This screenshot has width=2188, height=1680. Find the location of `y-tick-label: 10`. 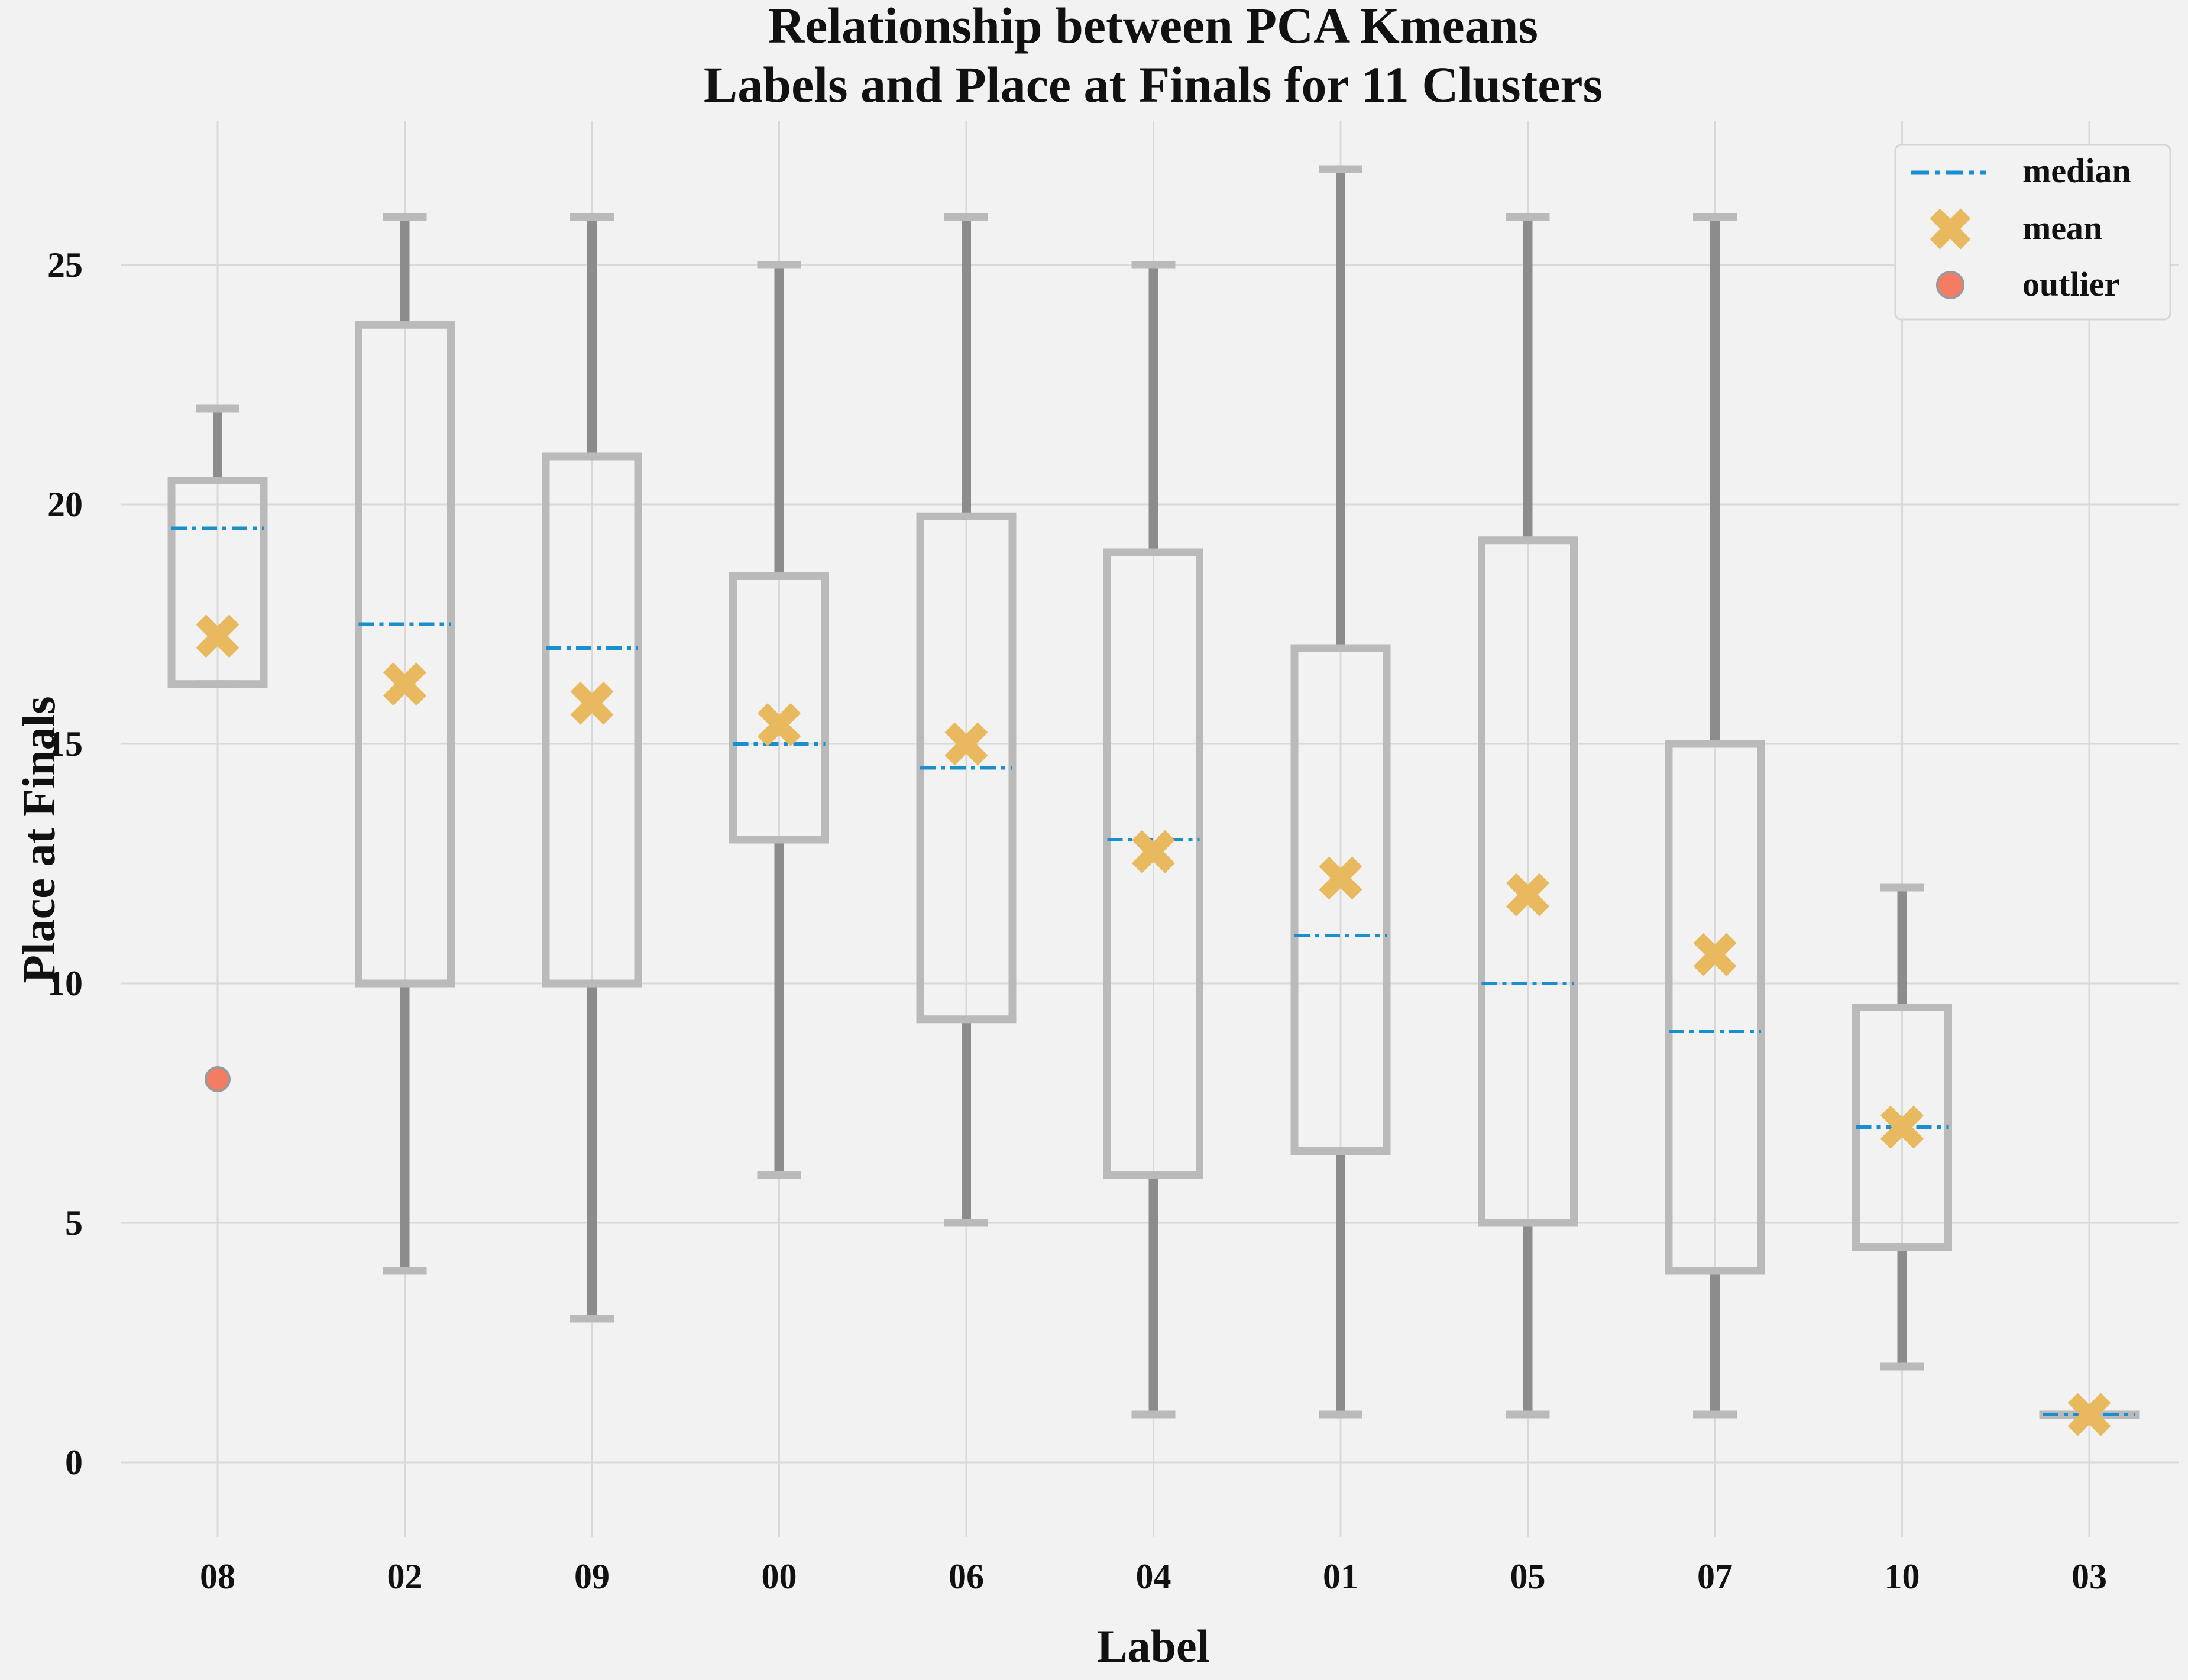

y-tick-label: 10 is located at coordinates (65, 984).